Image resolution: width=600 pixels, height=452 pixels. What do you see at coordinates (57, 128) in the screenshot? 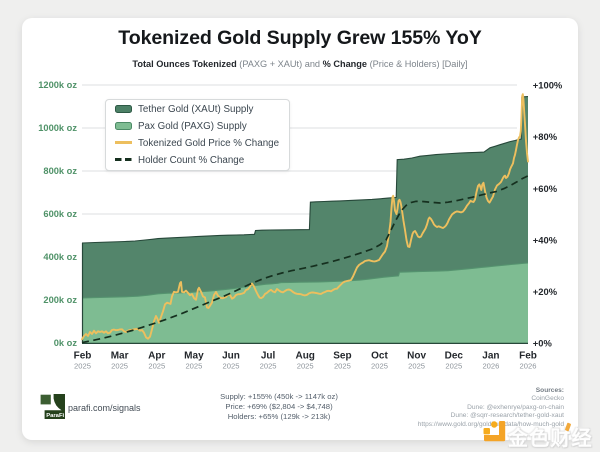
I see `svg-text: 1000k oz` at bounding box center [57, 128].